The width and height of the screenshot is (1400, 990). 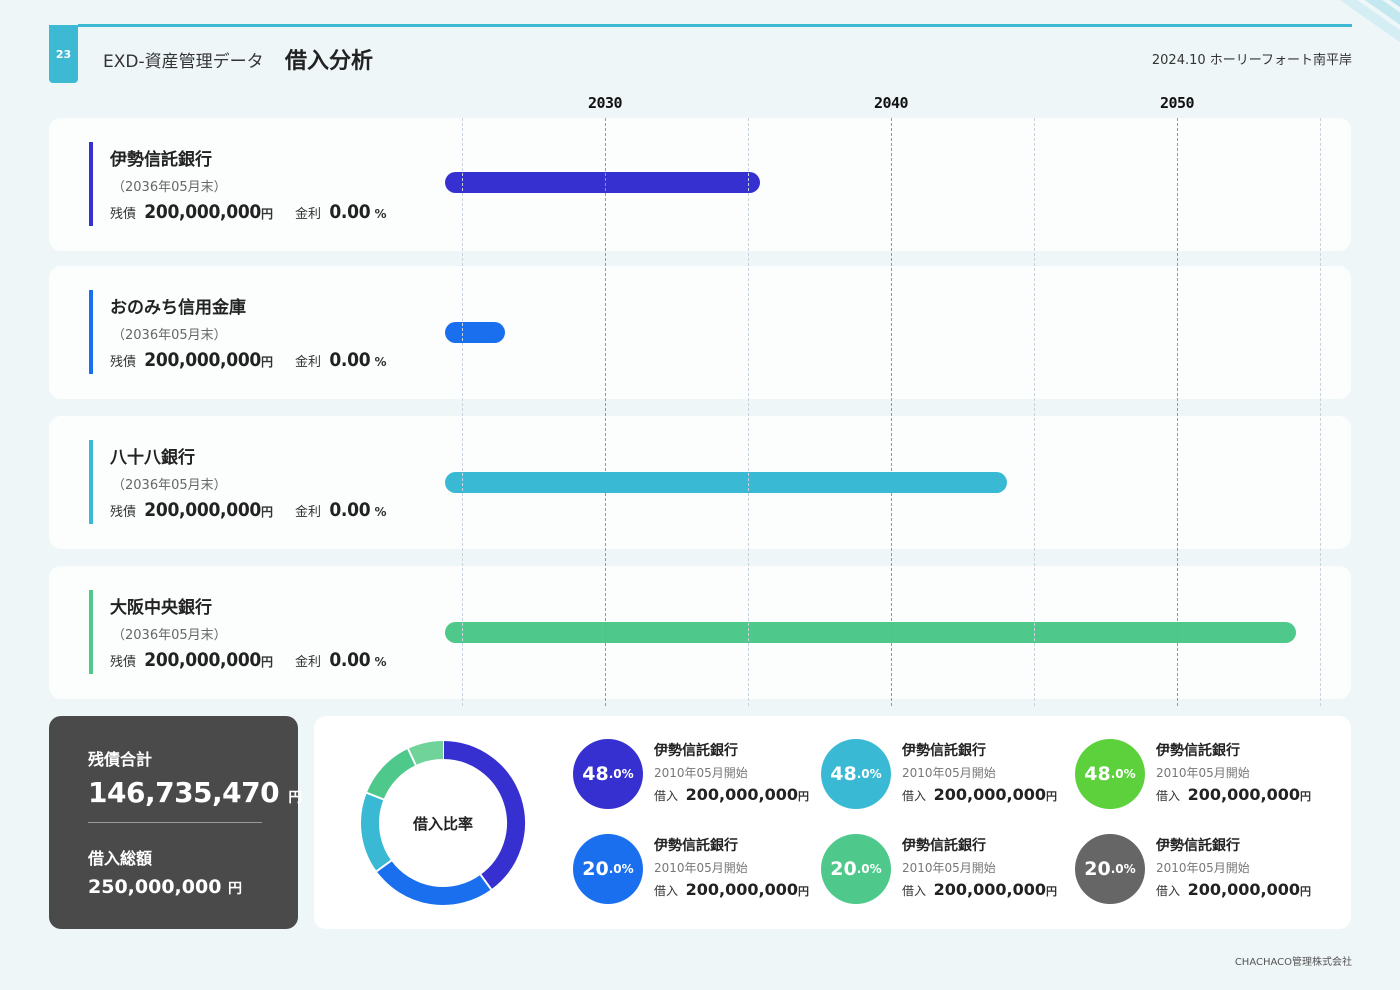 What do you see at coordinates (329, 61) in the screenshot?
I see `page-title: 借入分析` at bounding box center [329, 61].